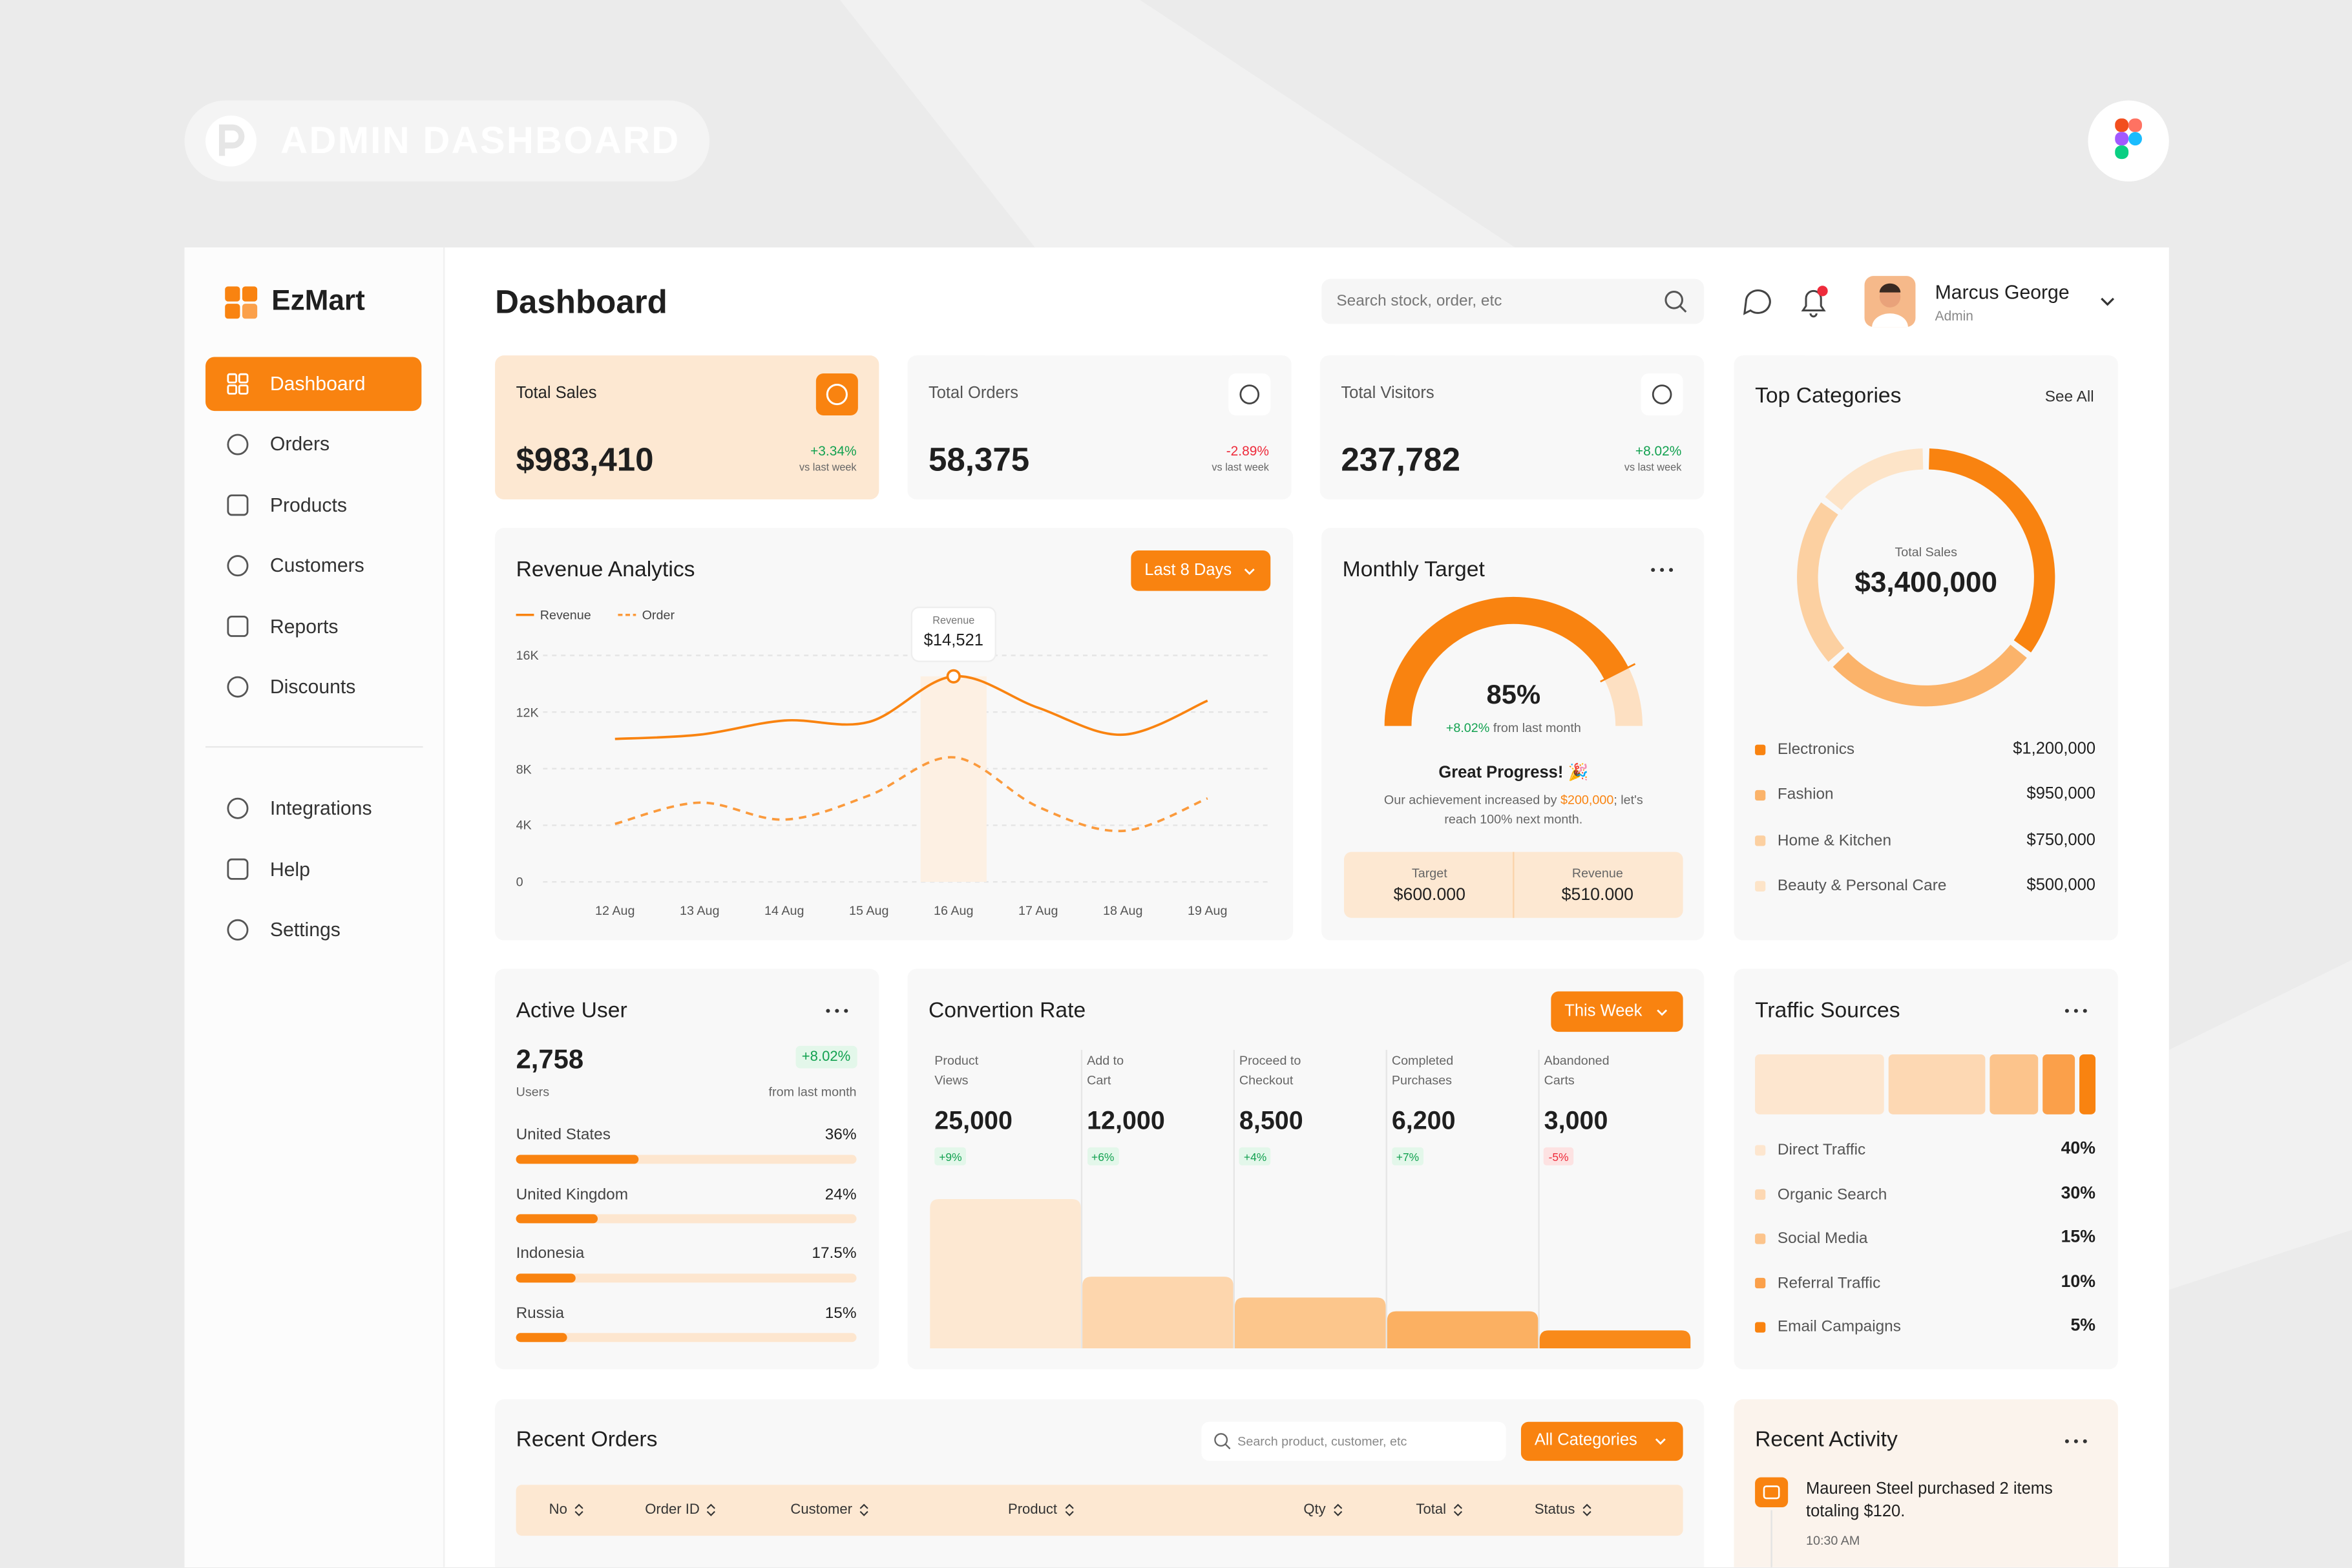 The height and width of the screenshot is (1568, 2352). I want to click on menu-item: Discounts, so click(313, 686).